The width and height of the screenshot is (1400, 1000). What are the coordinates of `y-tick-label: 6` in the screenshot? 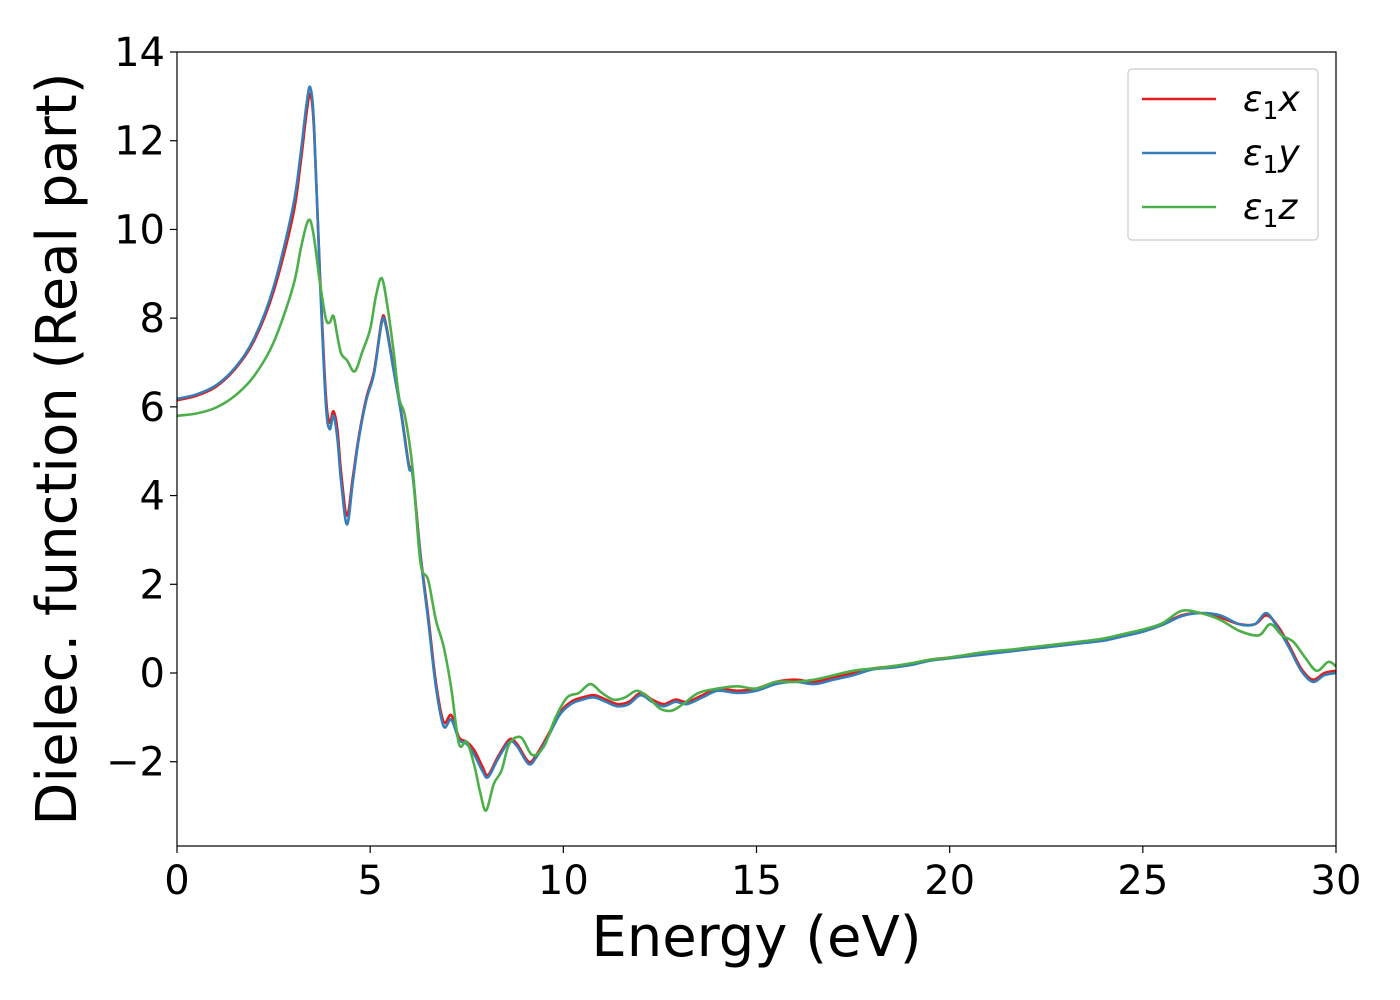 It's located at (152, 408).